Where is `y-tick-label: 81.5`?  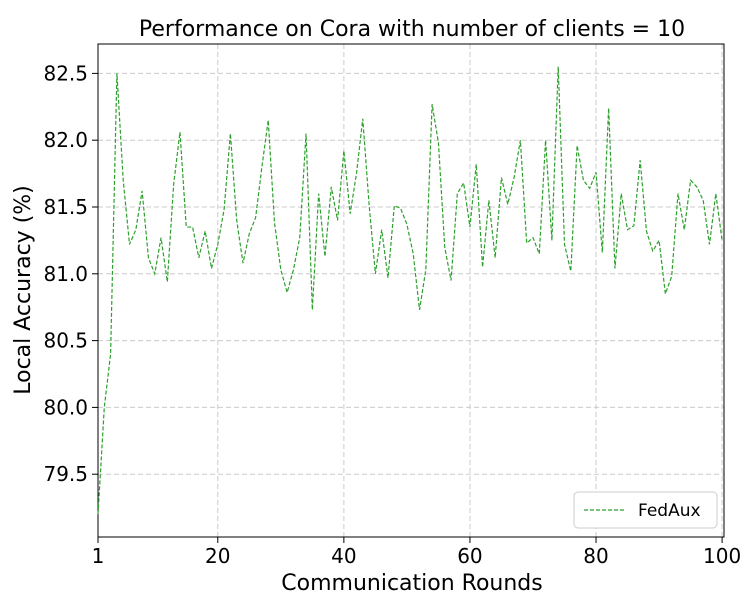 y-tick-label: 81.5 is located at coordinates (65, 207).